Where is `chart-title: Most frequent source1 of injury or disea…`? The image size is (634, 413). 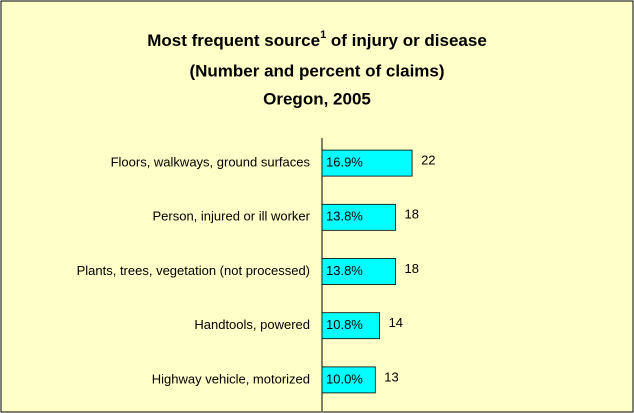 chart-title: Most frequent source1 of injury or disea… is located at coordinates (317, 40).